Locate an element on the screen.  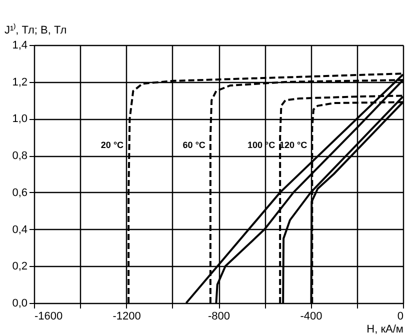
x-tick-label: -1600 is located at coordinates (48, 316).